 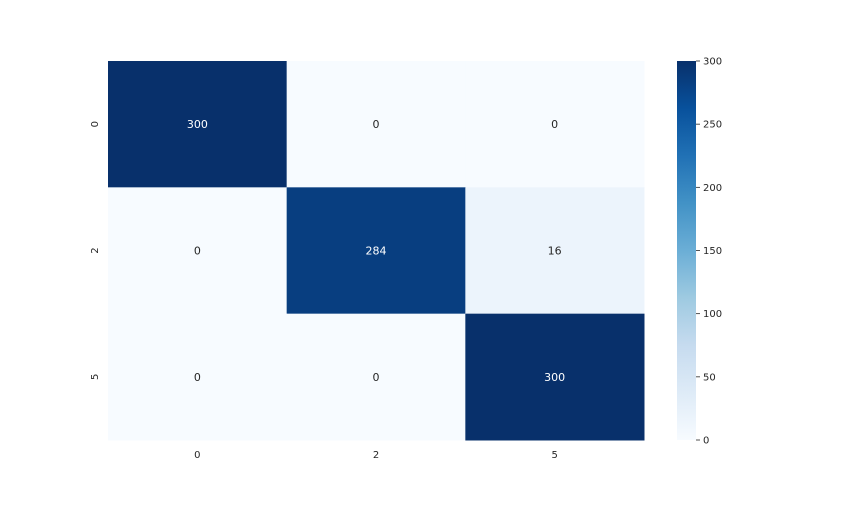 I want to click on y-tick-label: 0, so click(x=95, y=124).